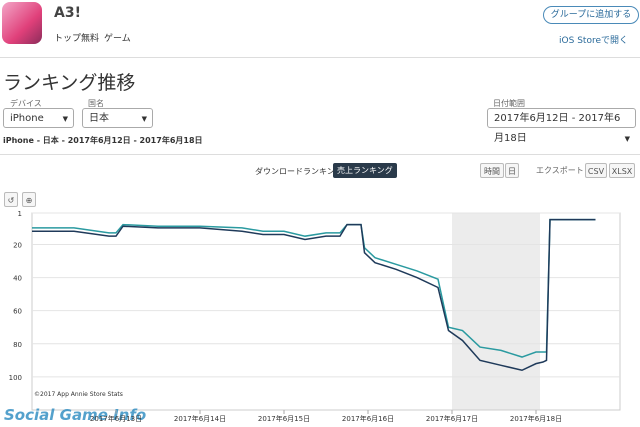 The width and height of the screenshot is (640, 427). What do you see at coordinates (15, 378) in the screenshot?
I see `y-tick-label: 100` at bounding box center [15, 378].